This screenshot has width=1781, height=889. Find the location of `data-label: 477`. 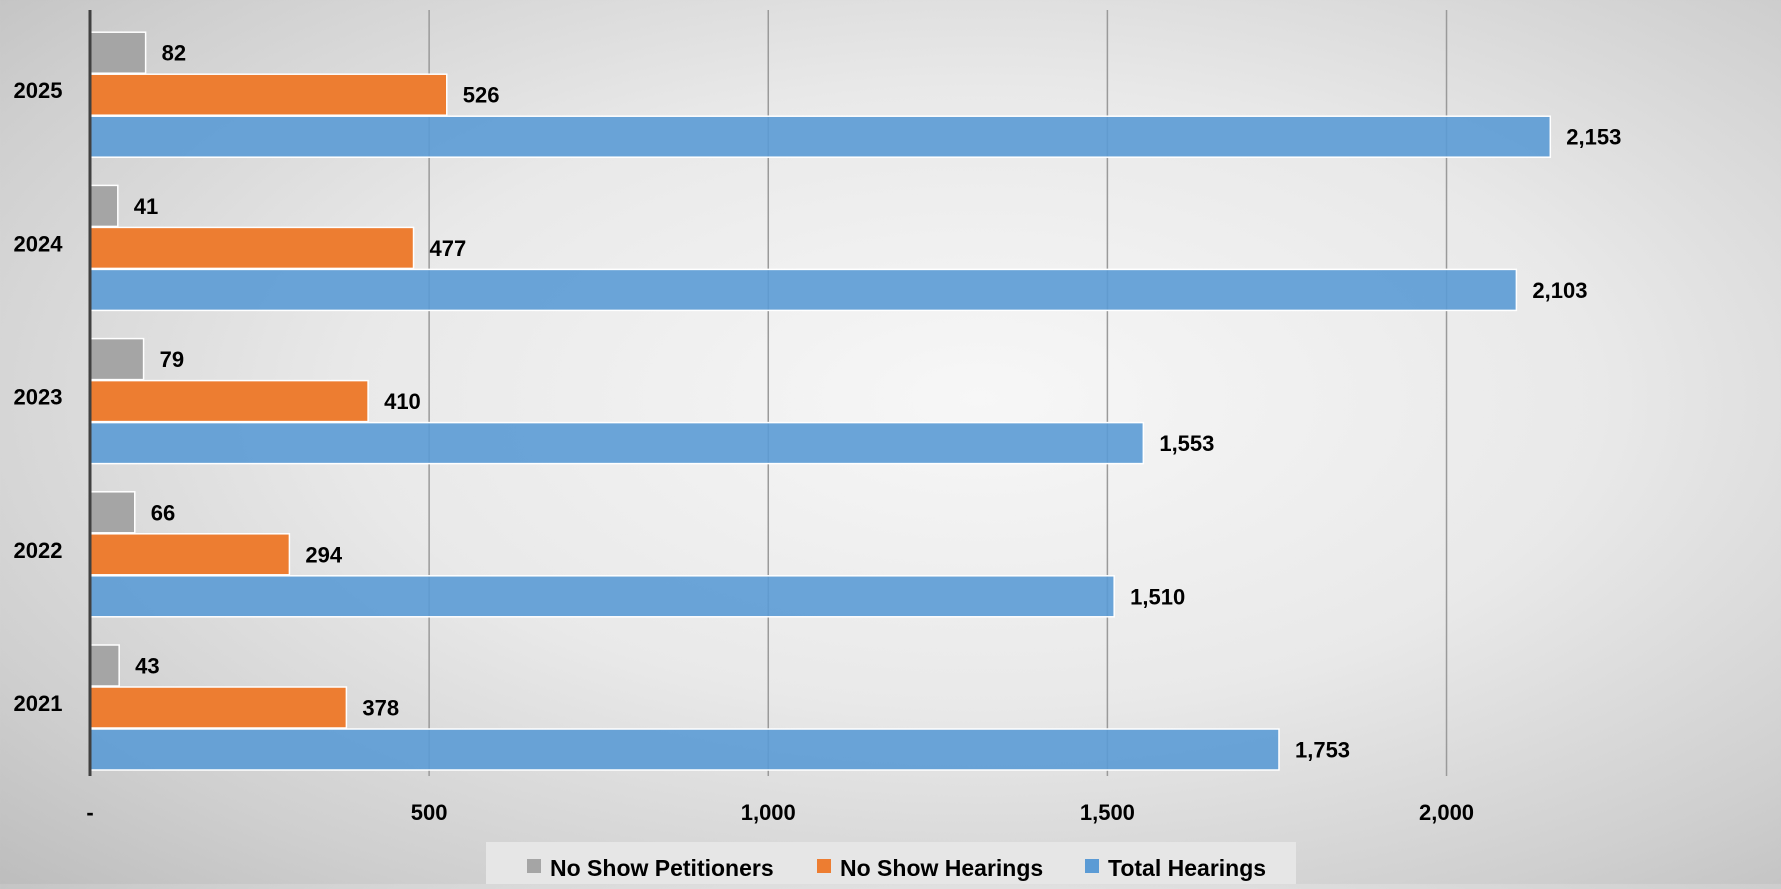

data-label: 477 is located at coordinates (448, 248).